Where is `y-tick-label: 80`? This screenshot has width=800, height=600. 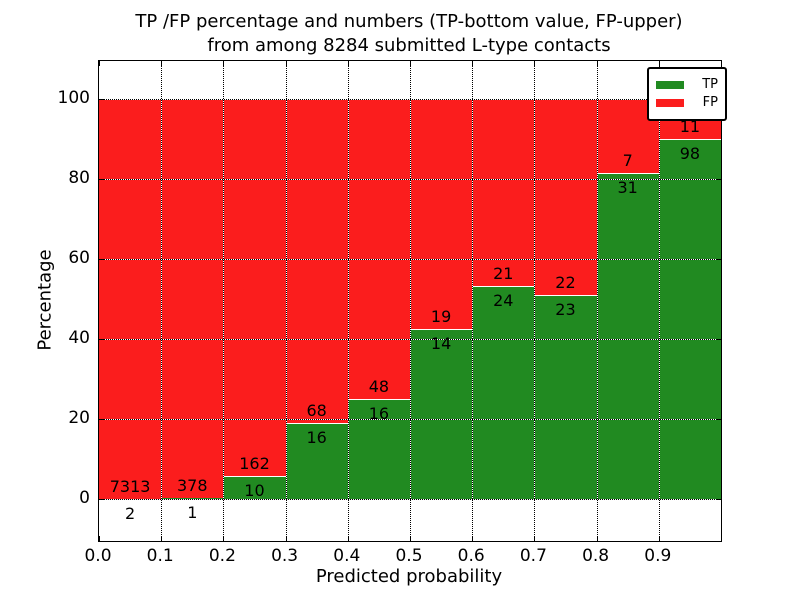 y-tick-label: 80 is located at coordinates (79, 178).